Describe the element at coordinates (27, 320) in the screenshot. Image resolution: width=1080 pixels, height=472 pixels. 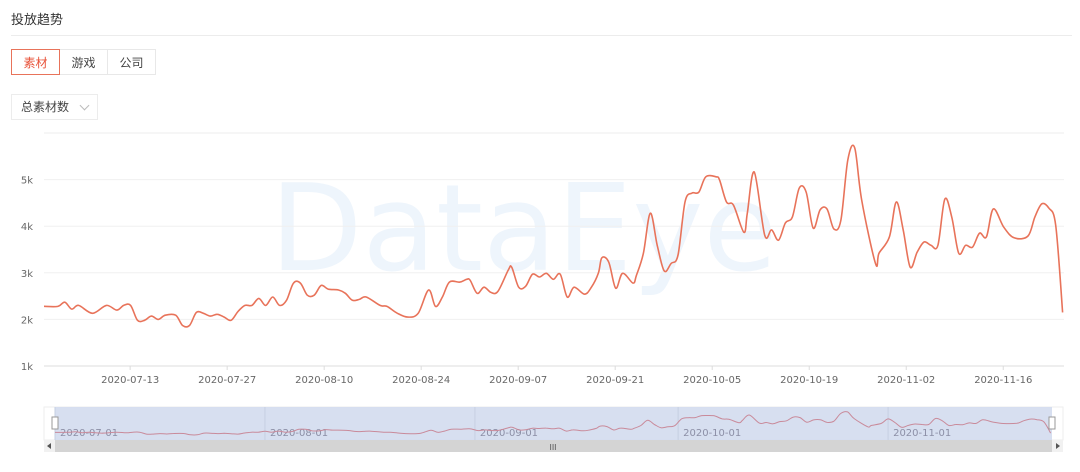
I see `y-tick-label: 2k` at that location.